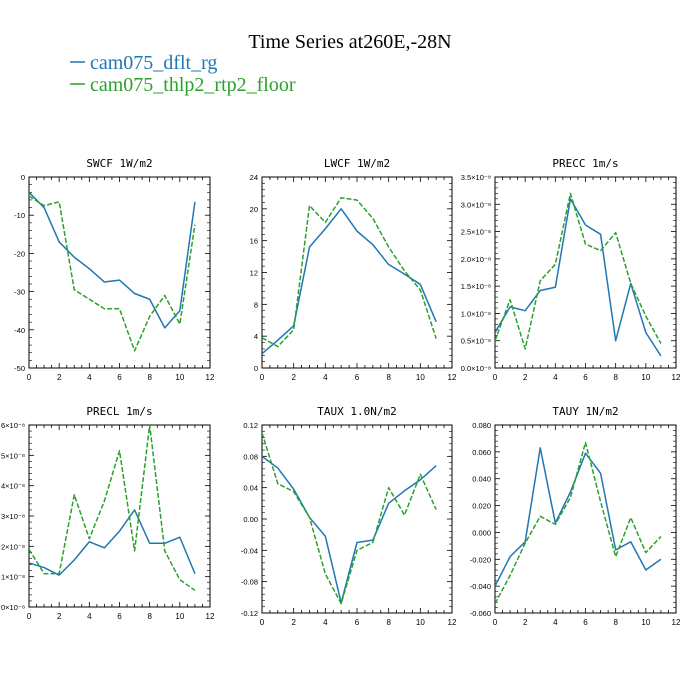  Describe the element at coordinates (119, 163) in the screenshot. I see `panel-title: SWCF 1W/m2` at that location.